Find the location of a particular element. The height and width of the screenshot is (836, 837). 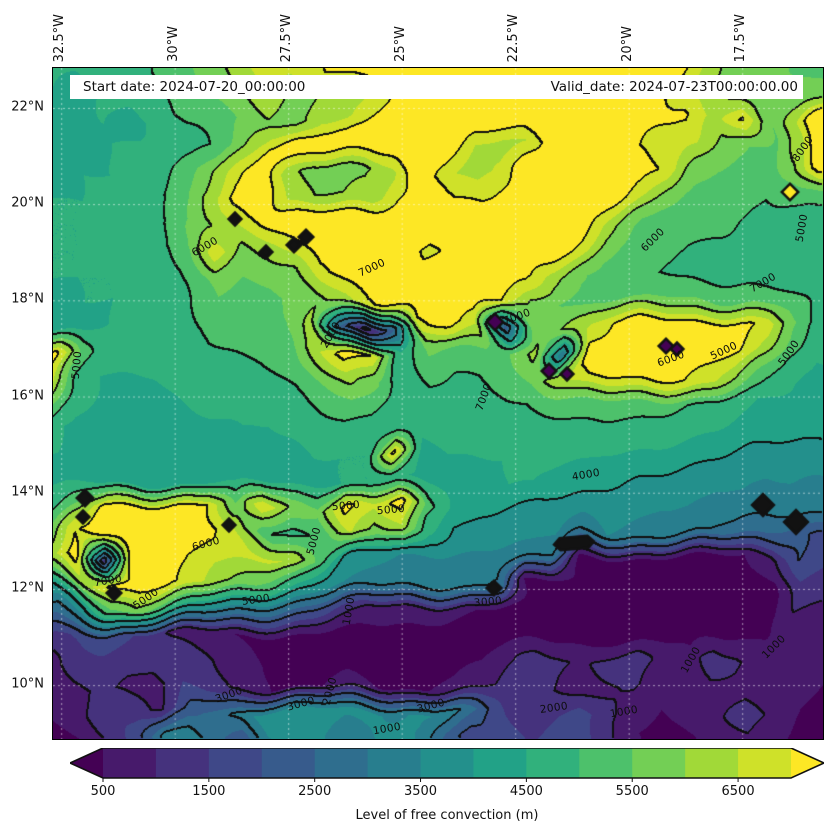

lat-tick-label: 16°N is located at coordinates (27, 396).